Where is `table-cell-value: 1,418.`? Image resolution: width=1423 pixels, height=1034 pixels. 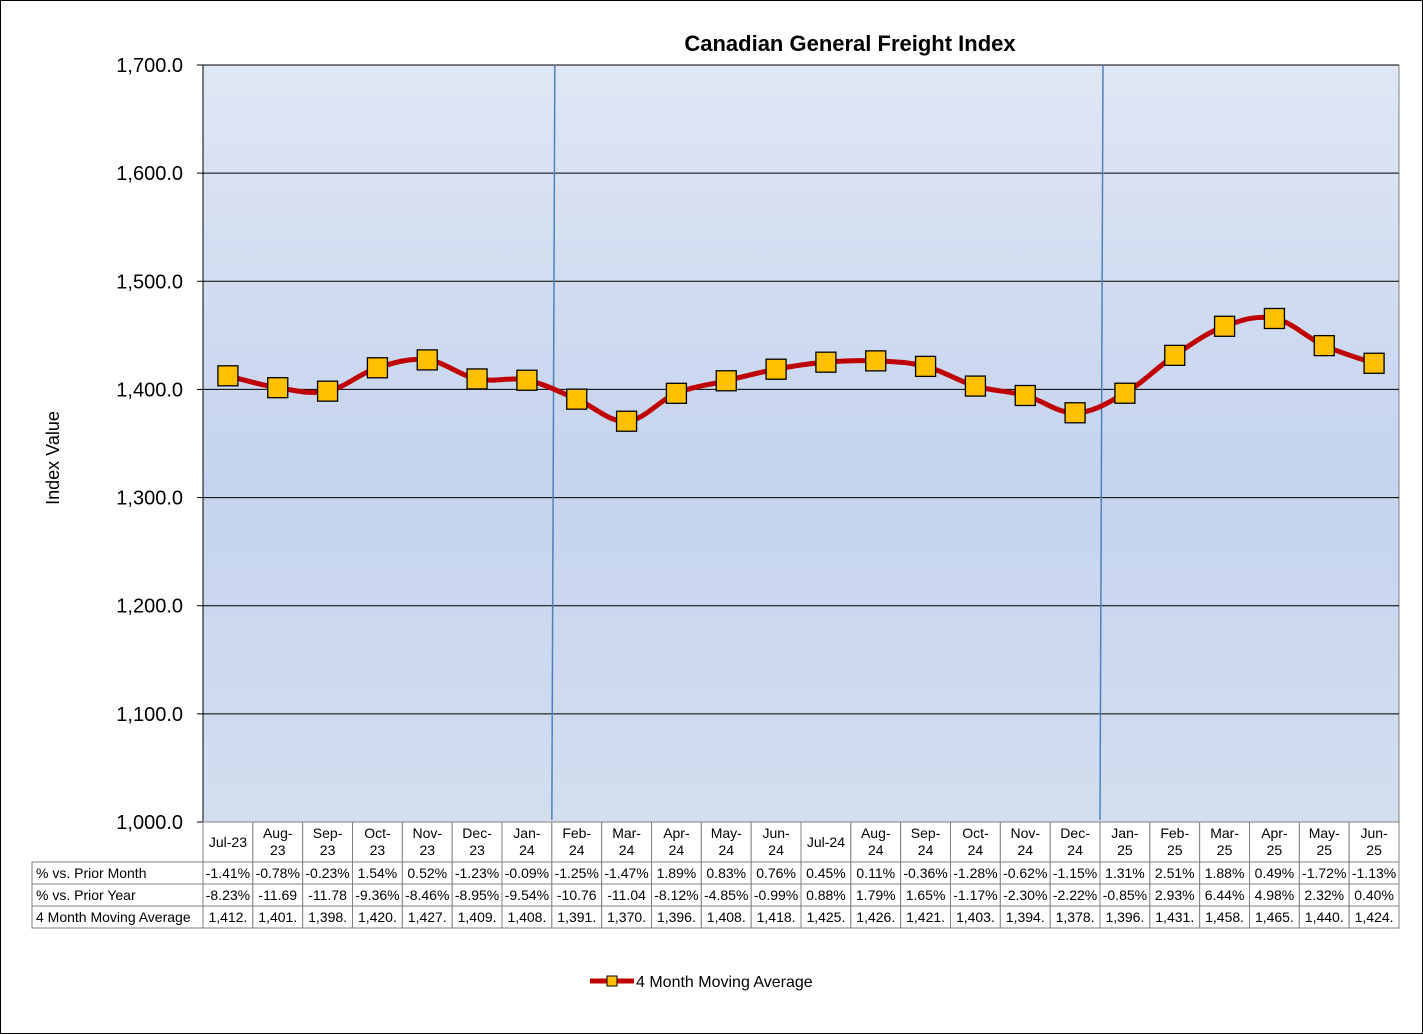 table-cell-value: 1,418. is located at coordinates (776, 917).